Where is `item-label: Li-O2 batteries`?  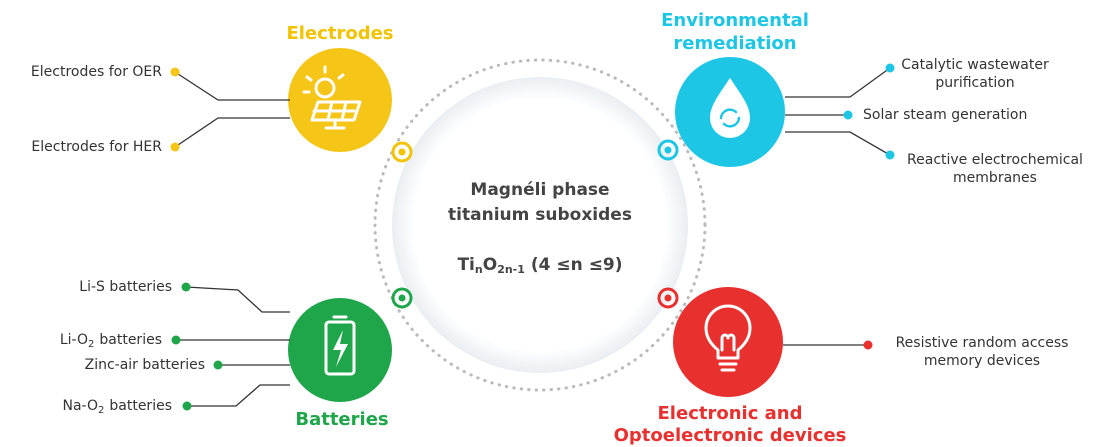 item-label: Li-O2 batteries is located at coordinates (111, 341).